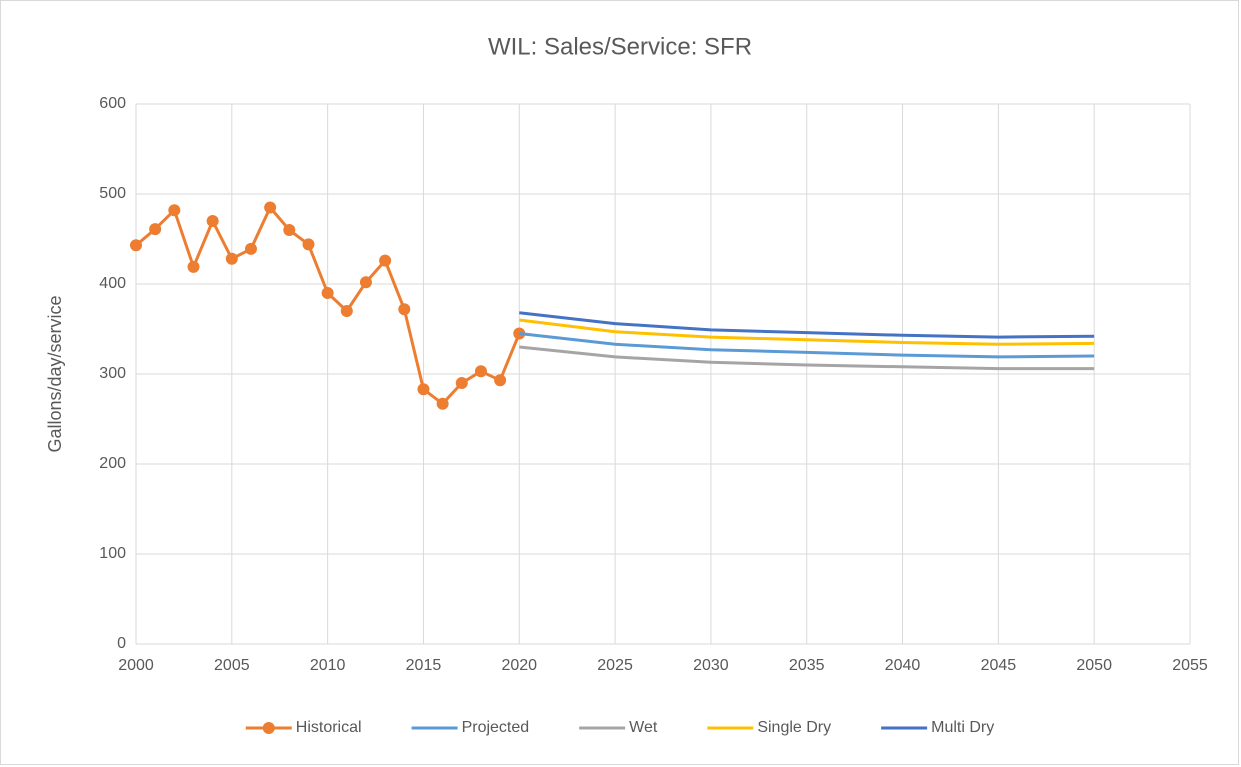 This screenshot has width=1241, height=767. Describe the element at coordinates (329, 727) in the screenshot. I see `legend-label: Historical` at that location.